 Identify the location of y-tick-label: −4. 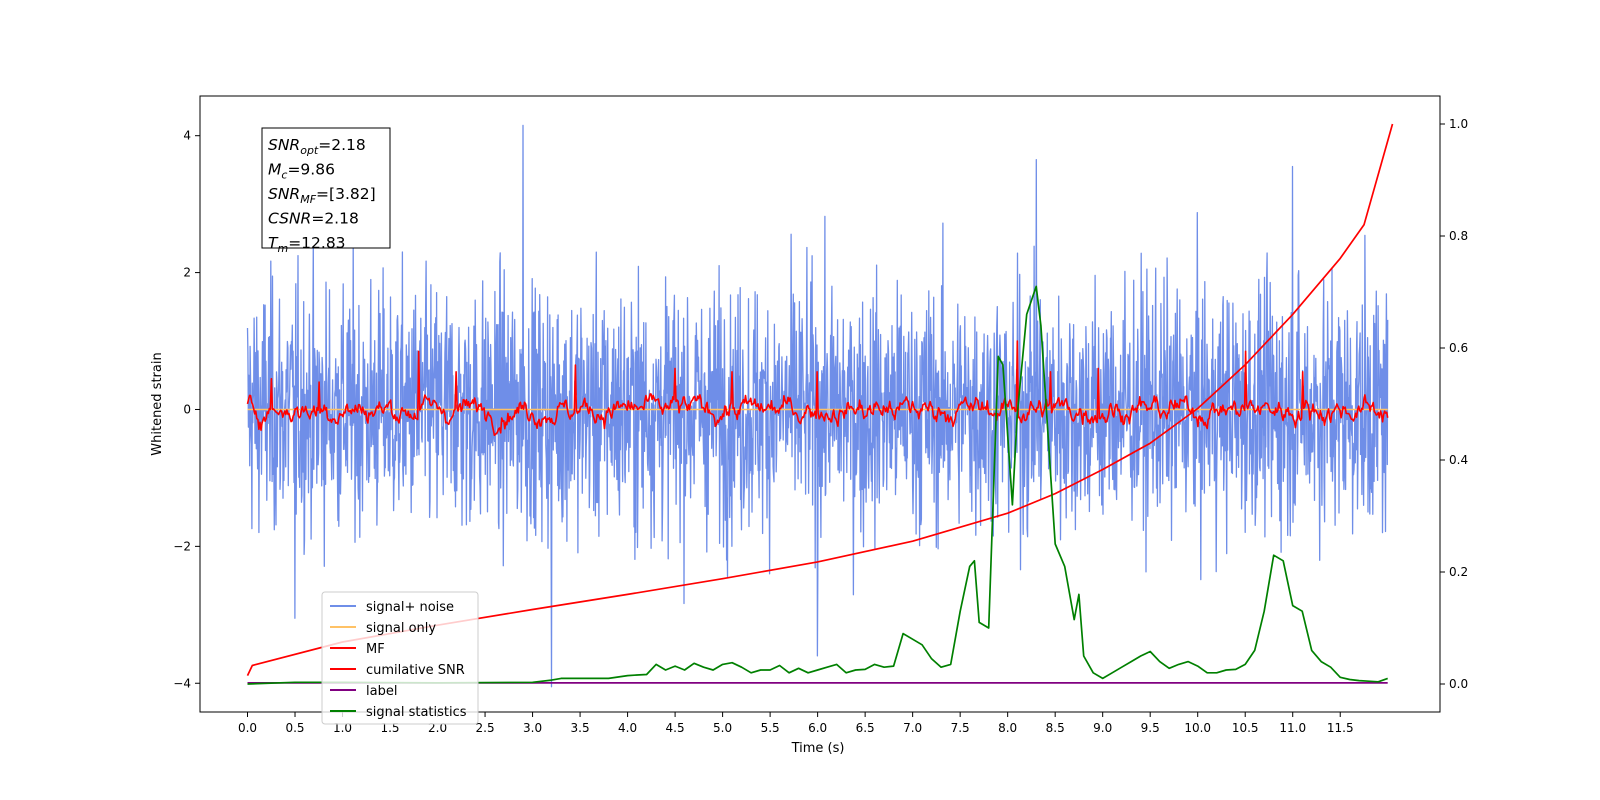
(182, 683).